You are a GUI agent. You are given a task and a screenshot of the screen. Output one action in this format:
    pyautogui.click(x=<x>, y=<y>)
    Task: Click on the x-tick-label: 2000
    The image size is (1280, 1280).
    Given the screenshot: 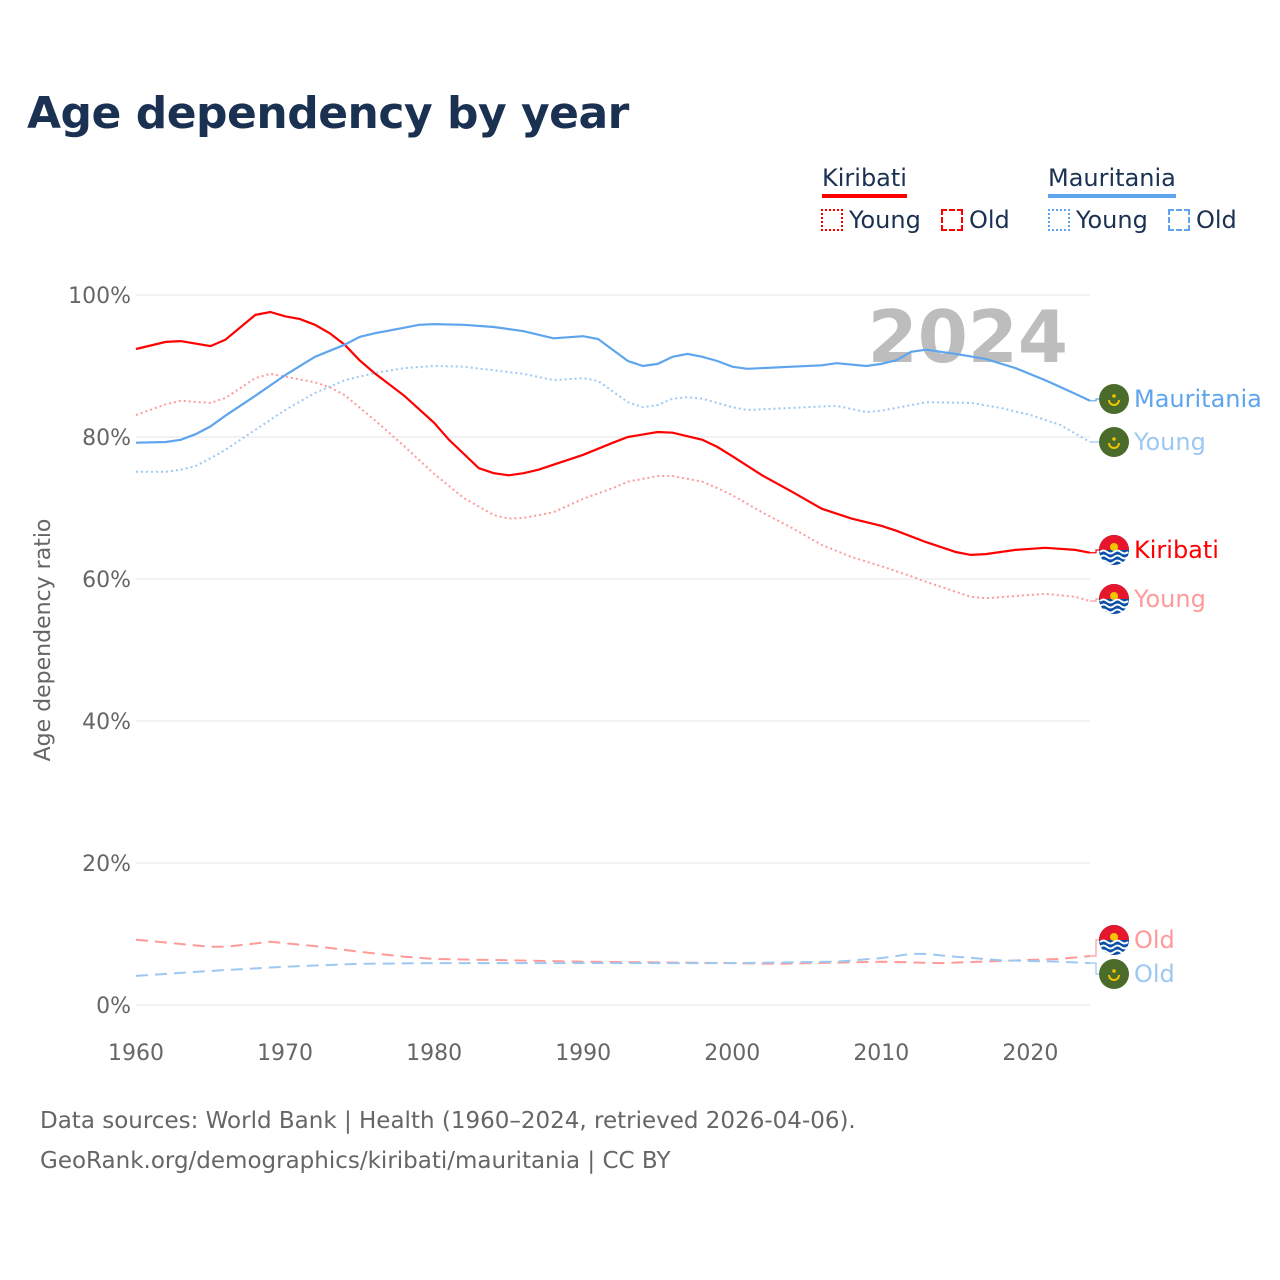 What is the action you would take?
    pyautogui.click(x=732, y=1053)
    